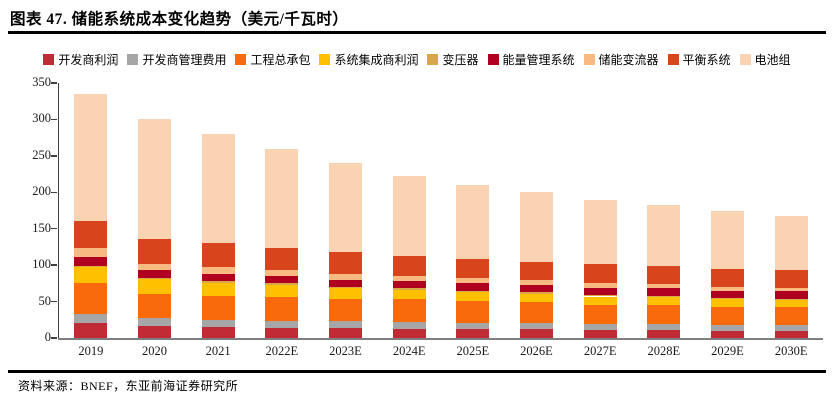 The width and height of the screenshot is (834, 400). What do you see at coordinates (621, 59) in the screenshot?
I see `legend-item: 储能变流器` at bounding box center [621, 59].